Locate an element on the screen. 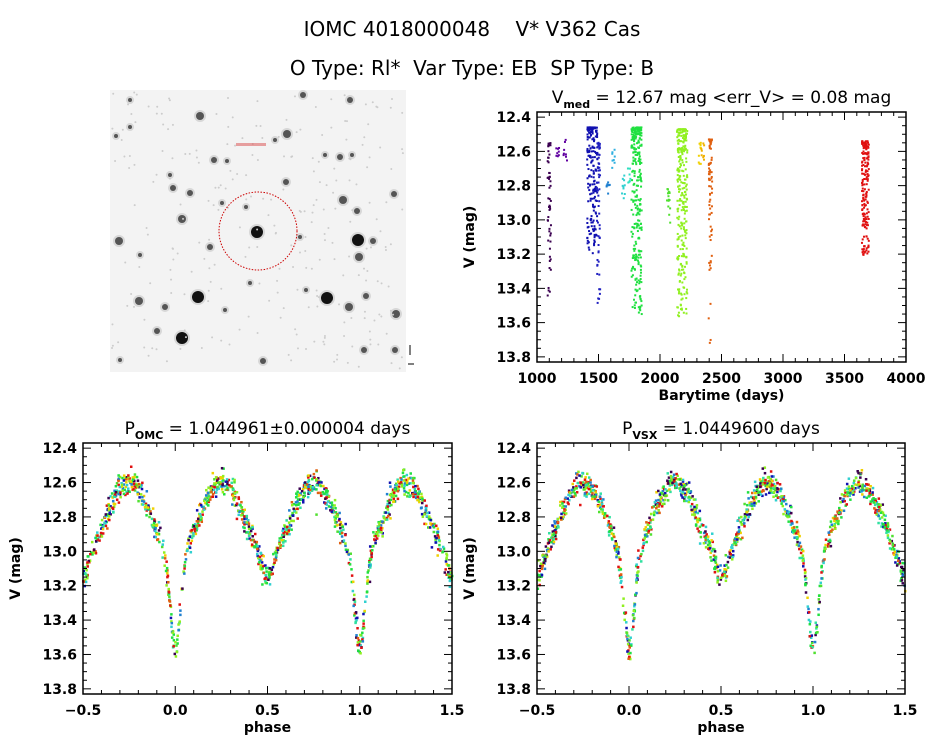 This screenshot has height=747, width=944. plot-frame is located at coordinates (721, 237).